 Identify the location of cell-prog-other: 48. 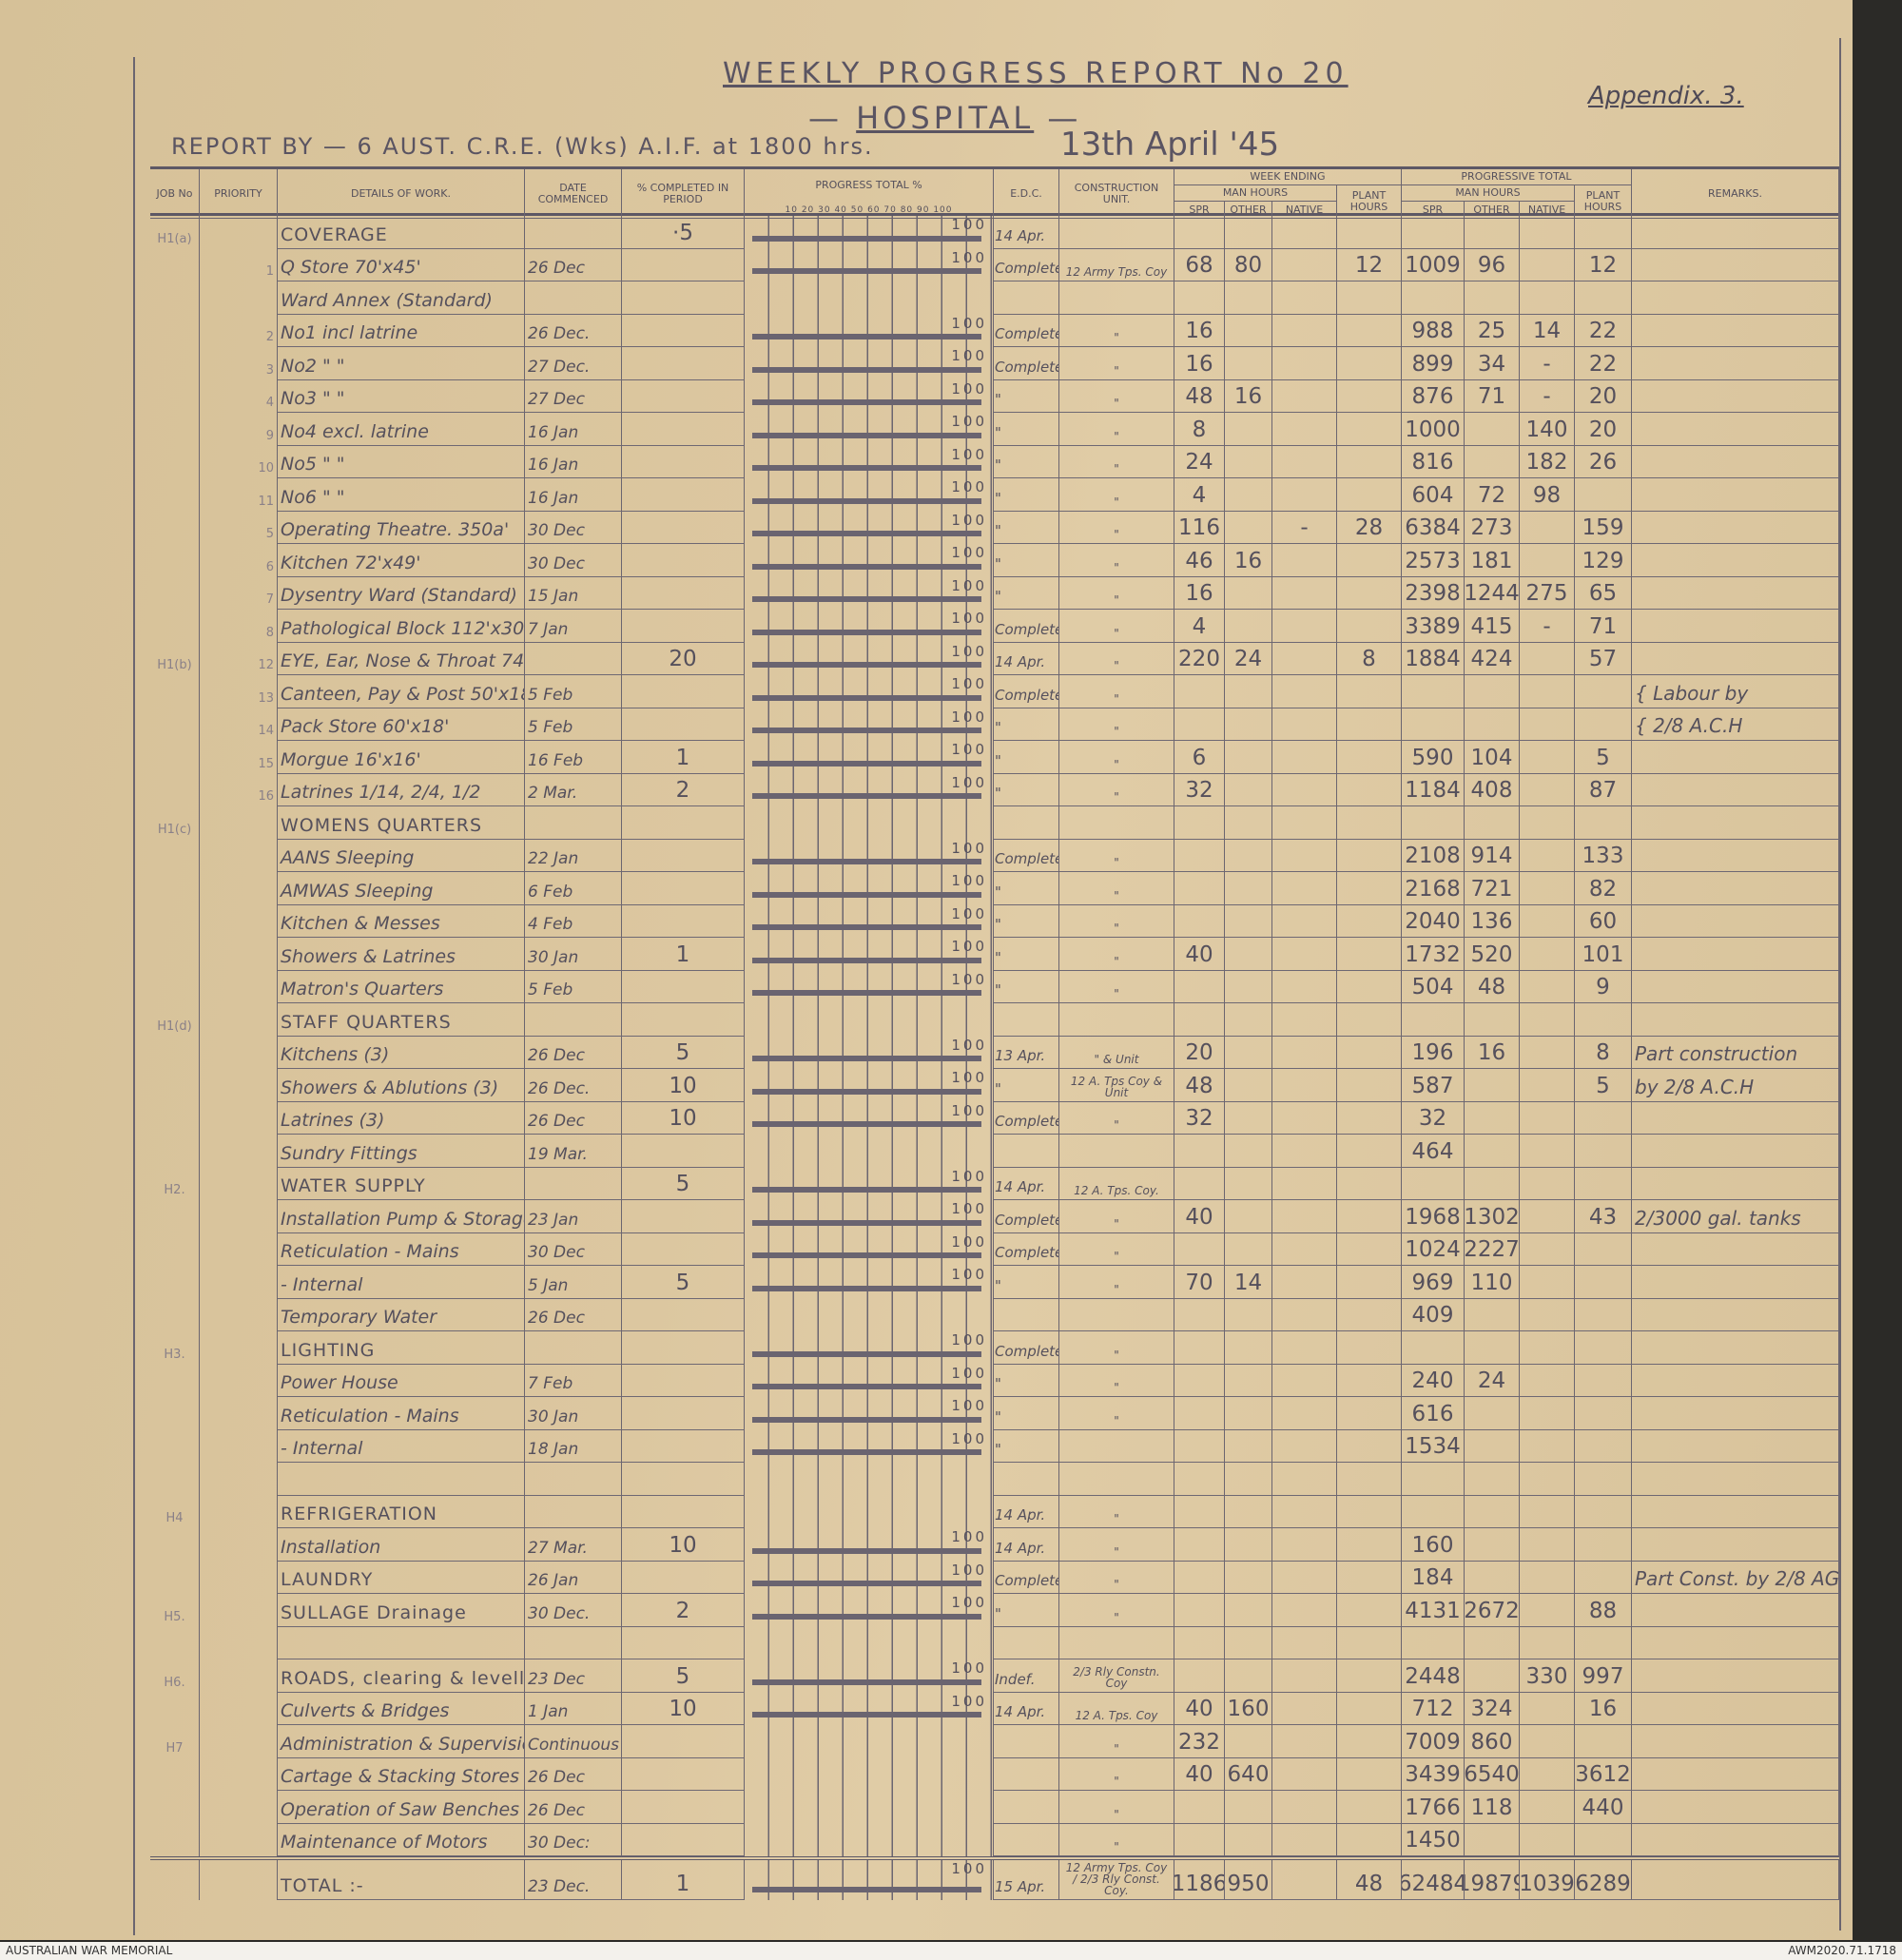
(1492, 987).